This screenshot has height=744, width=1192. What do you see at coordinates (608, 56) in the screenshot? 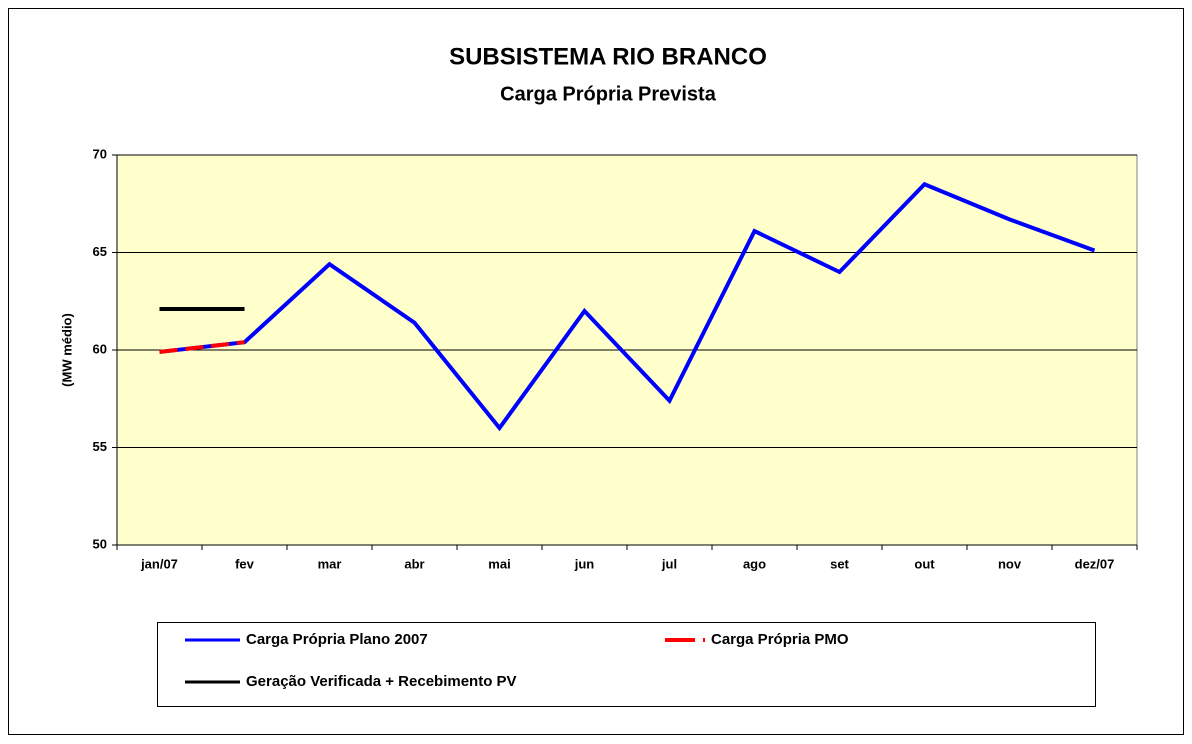
I see `chart-title: SUBSISTEMA RIO BRANCO` at bounding box center [608, 56].